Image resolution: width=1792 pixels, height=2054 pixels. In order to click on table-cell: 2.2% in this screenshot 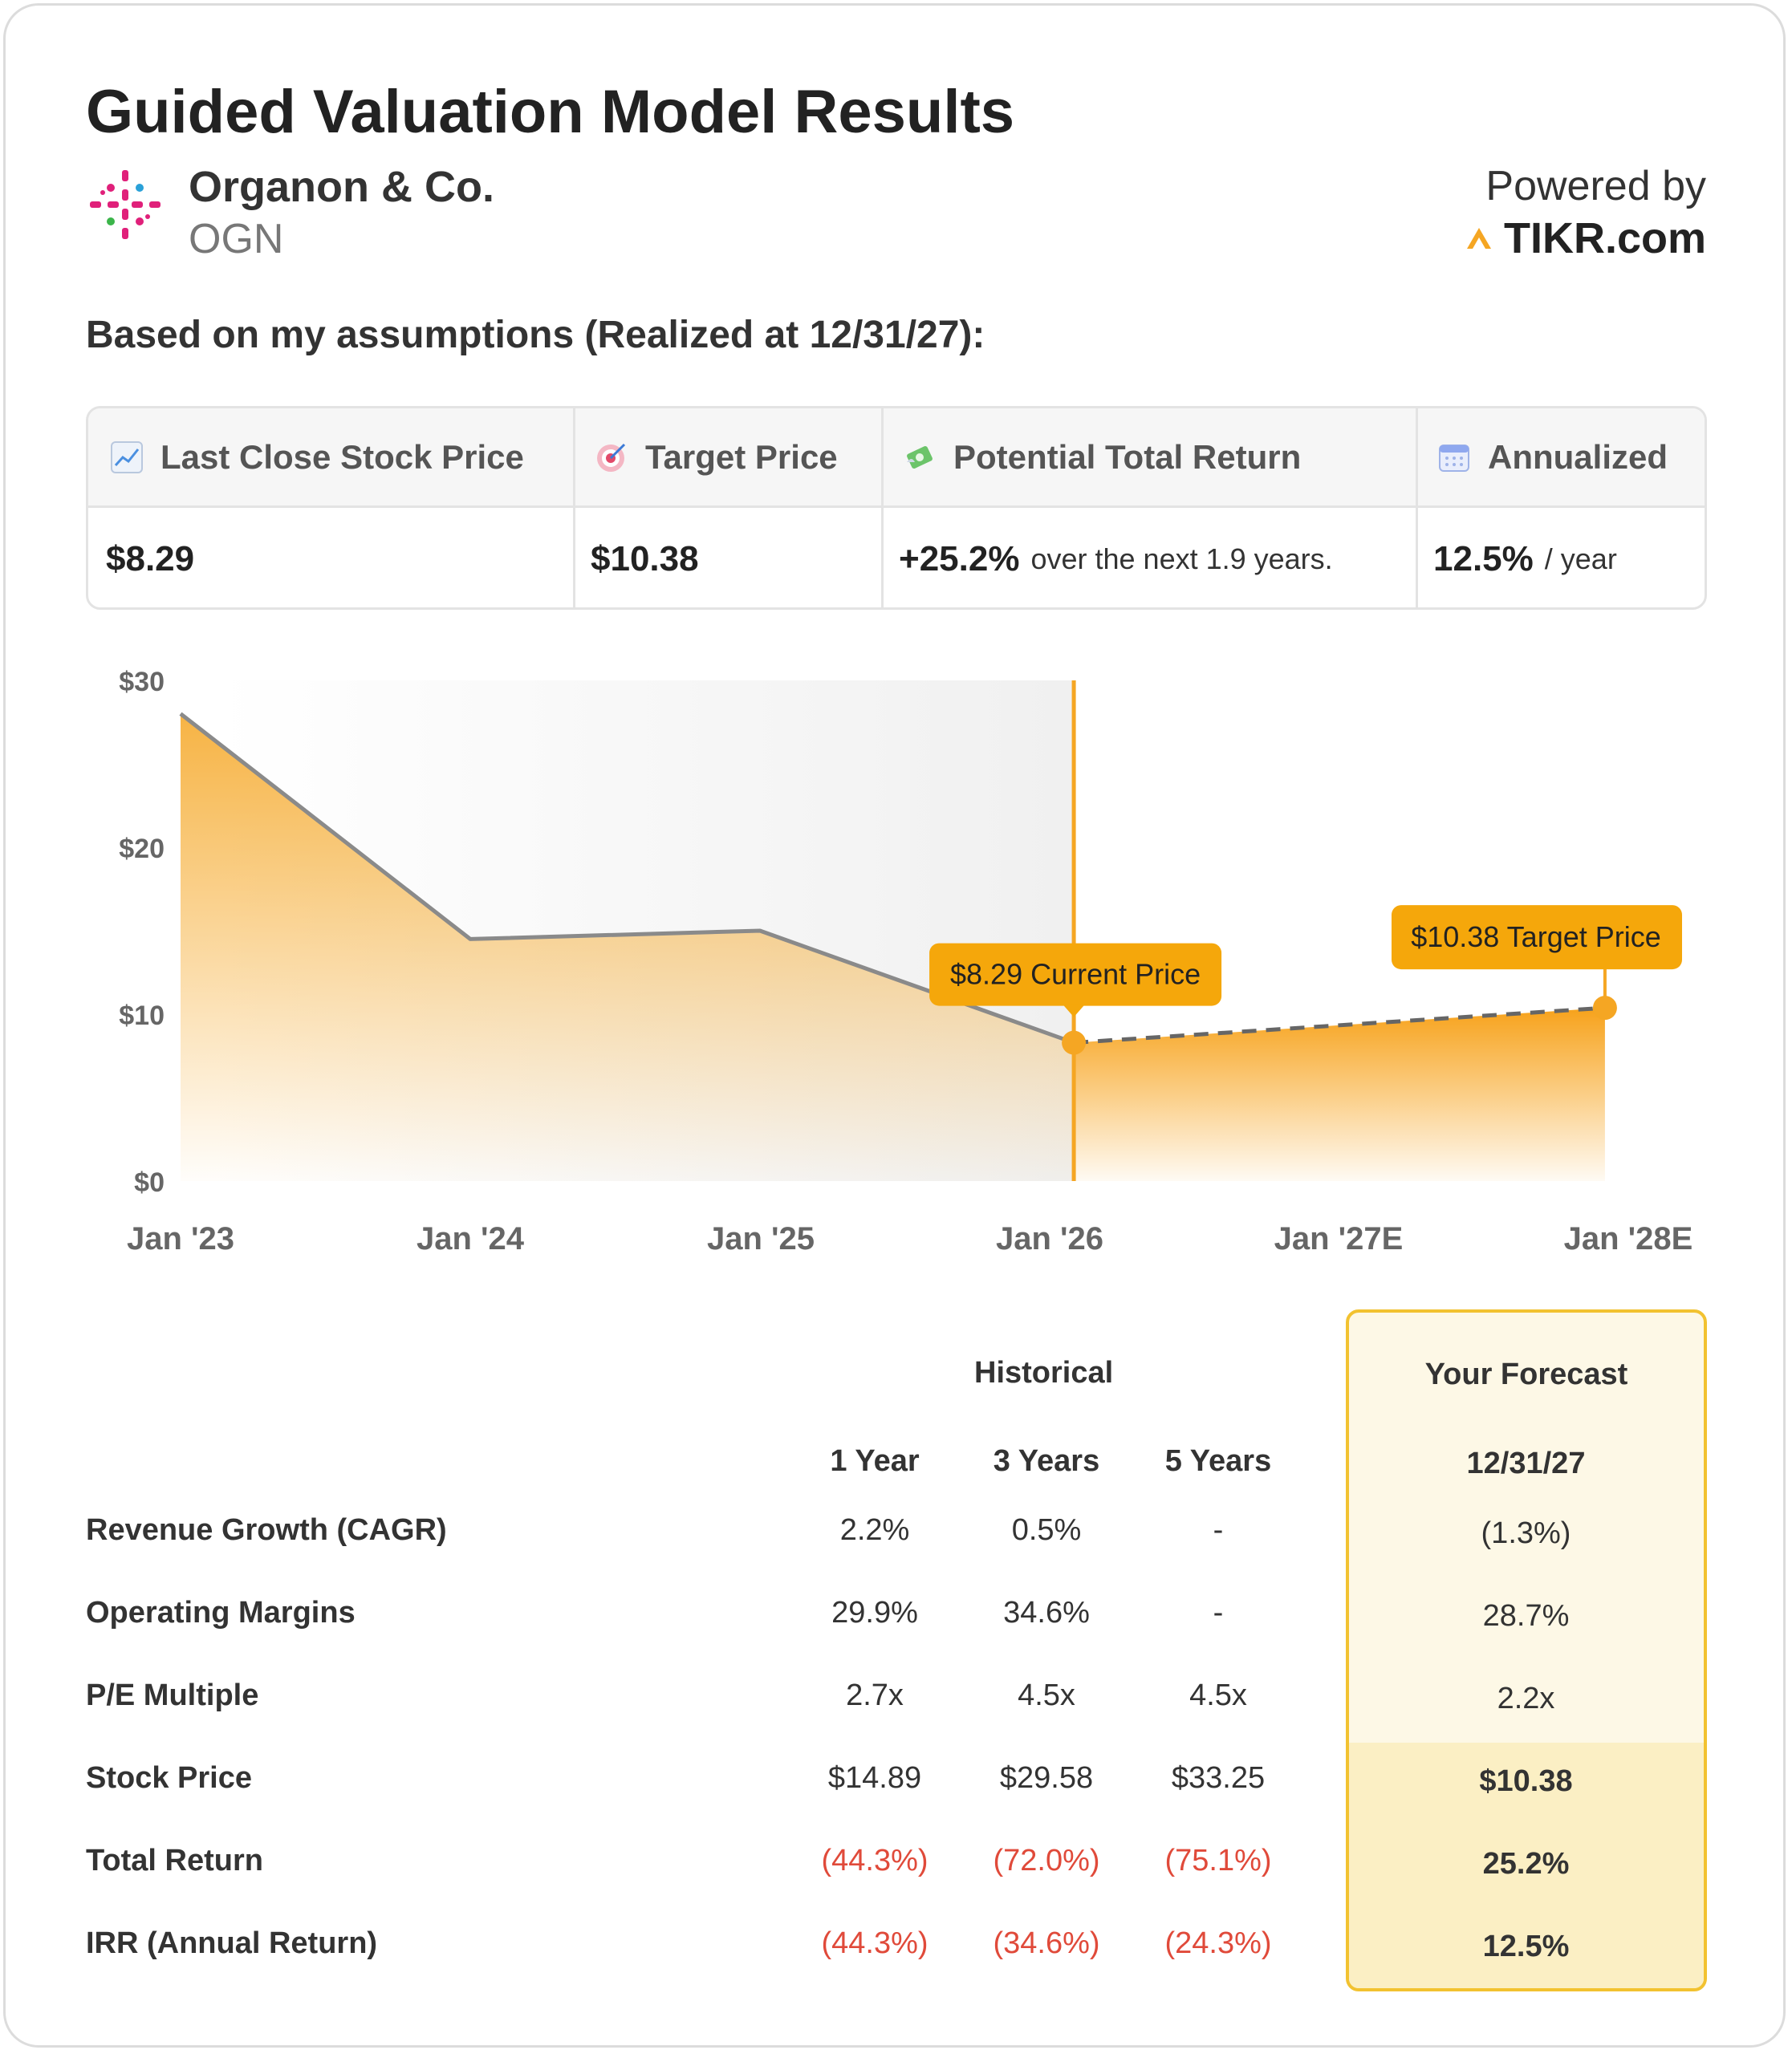, I will do `click(874, 1530)`.